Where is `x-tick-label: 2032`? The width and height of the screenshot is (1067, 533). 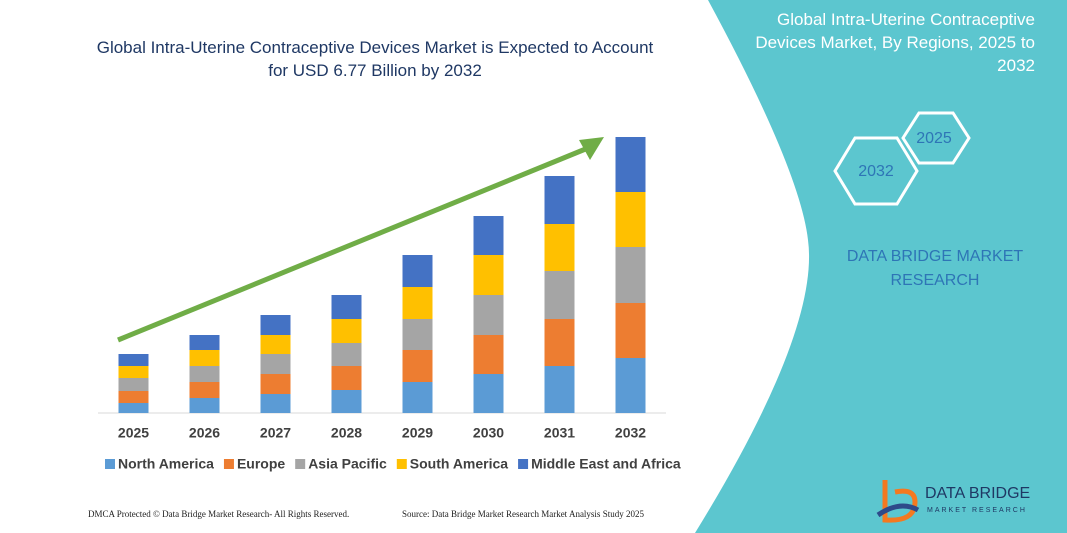 x-tick-label: 2032 is located at coordinates (630, 433).